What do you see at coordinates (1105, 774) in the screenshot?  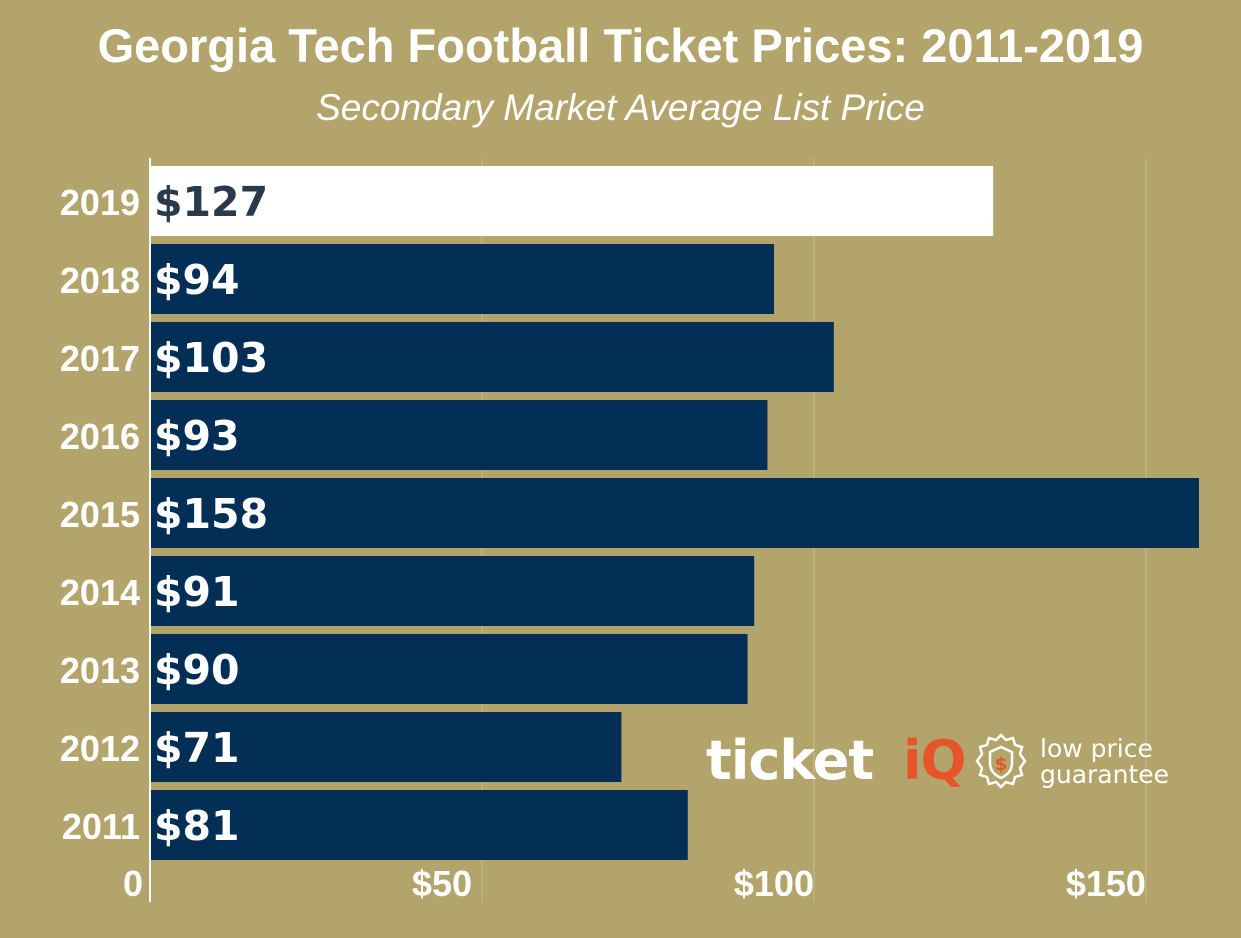 I see `guarantee-line-2: guarantee` at bounding box center [1105, 774].